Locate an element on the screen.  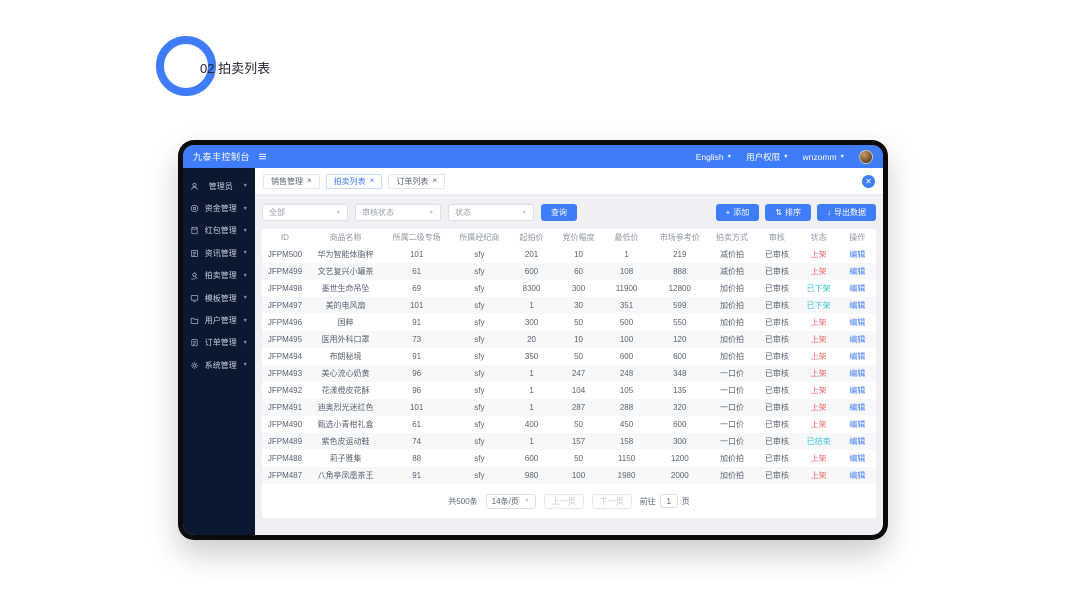
sidebar-item: 资讯管理 ▼ is located at coordinates (219, 253).